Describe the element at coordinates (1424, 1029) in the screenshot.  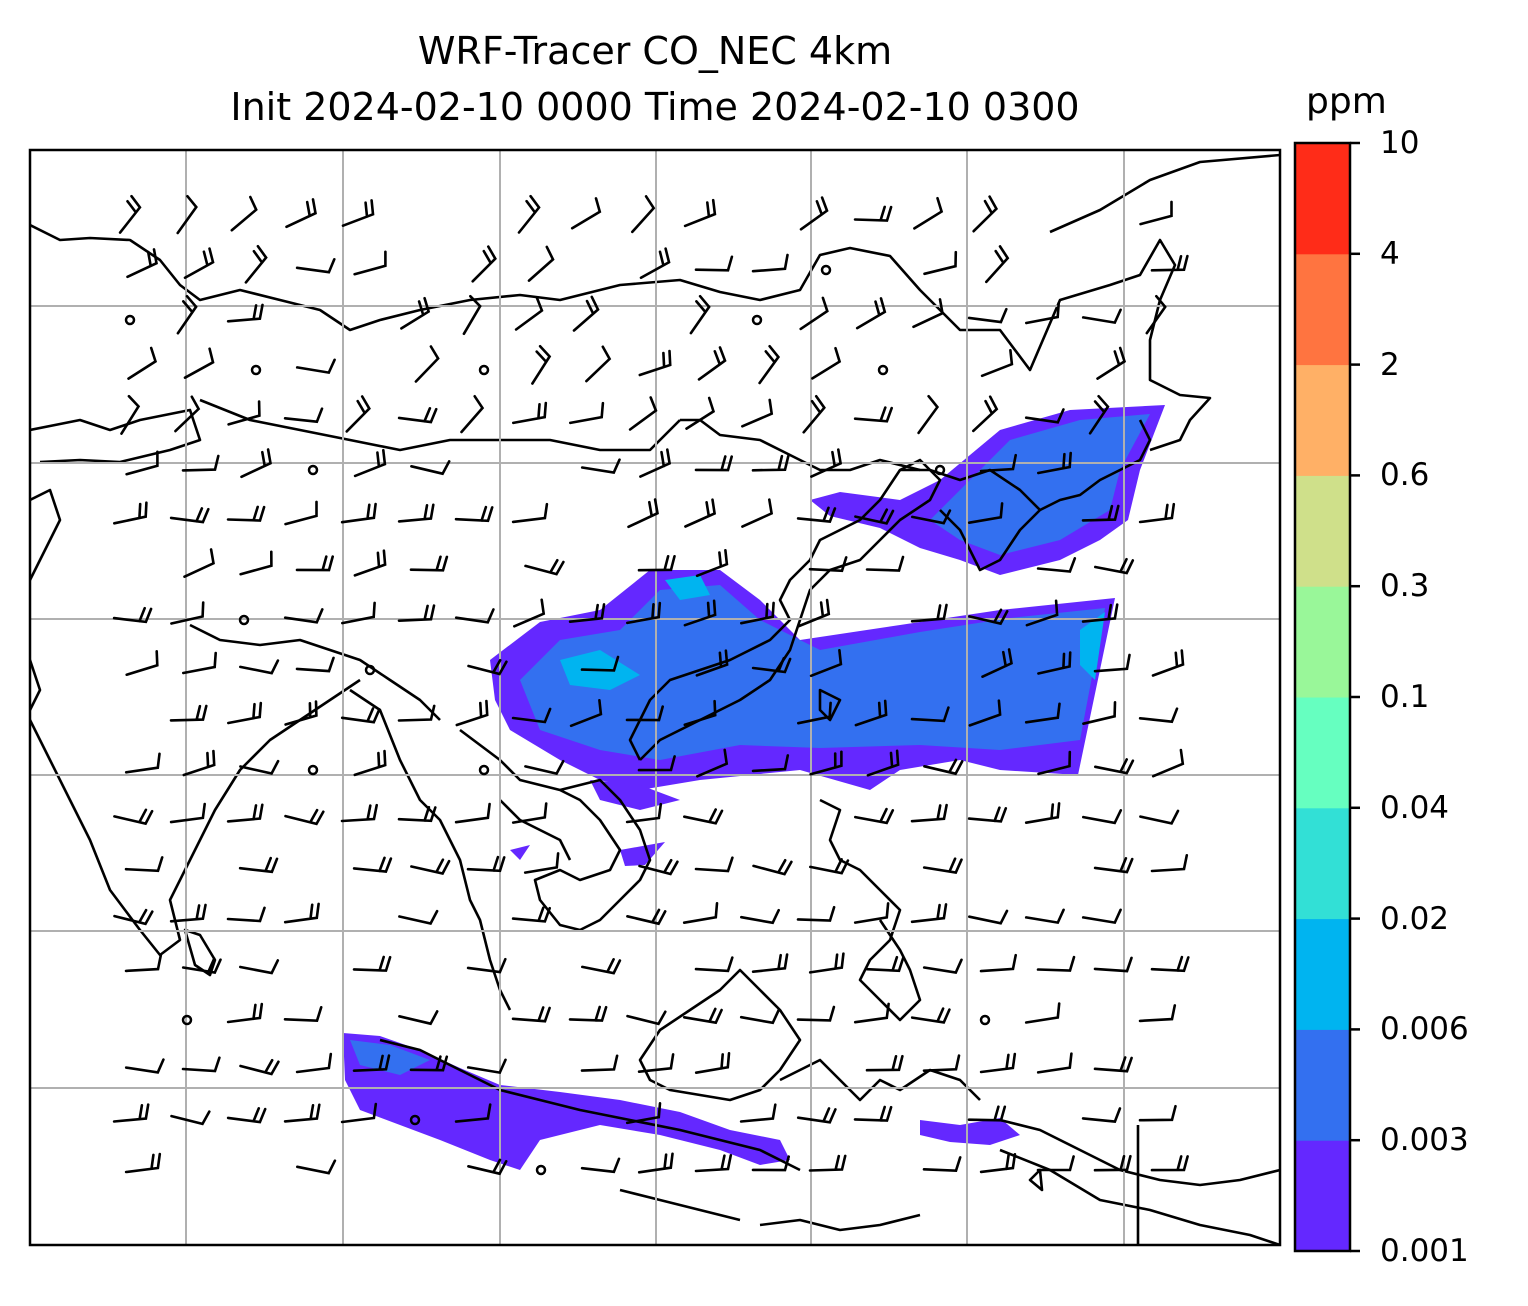
I see `colorbar-tick-label: 0.006` at that location.